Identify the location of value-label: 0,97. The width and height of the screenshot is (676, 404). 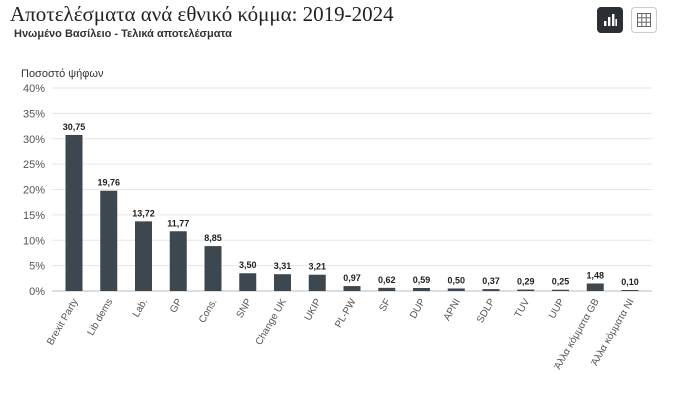
(352, 278).